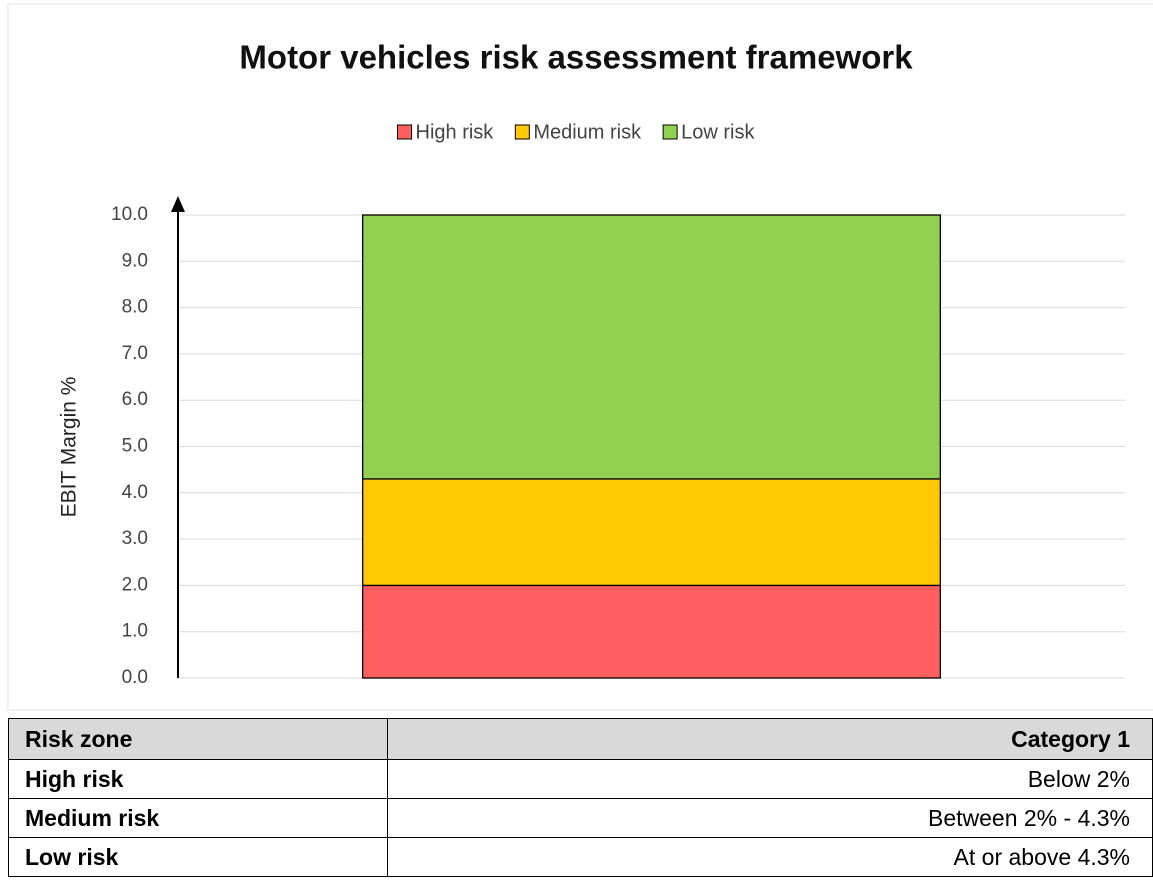  Describe the element at coordinates (770, 739) in the screenshot. I see `header-cell: Category 1` at that location.